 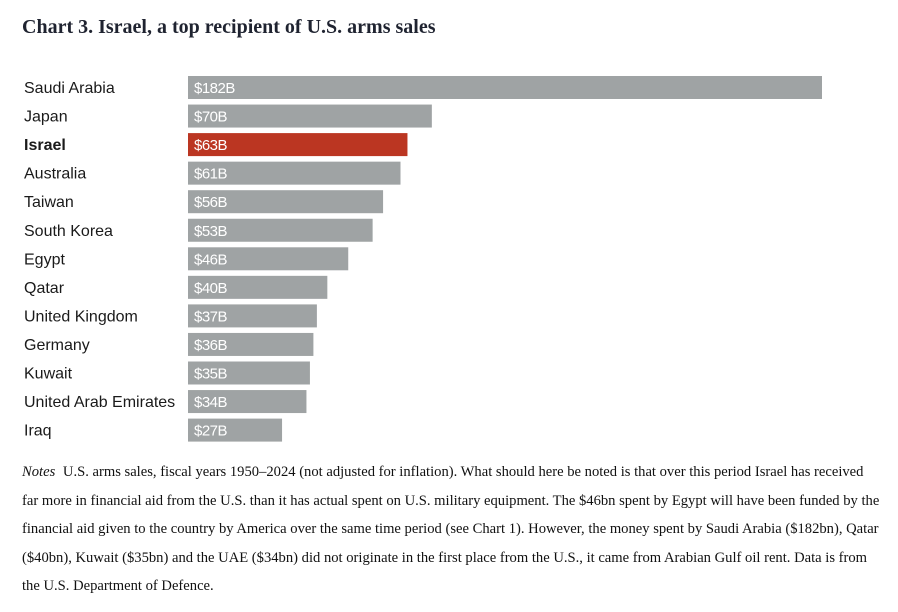 I want to click on bar-value-label: $46B, so click(x=211, y=259).